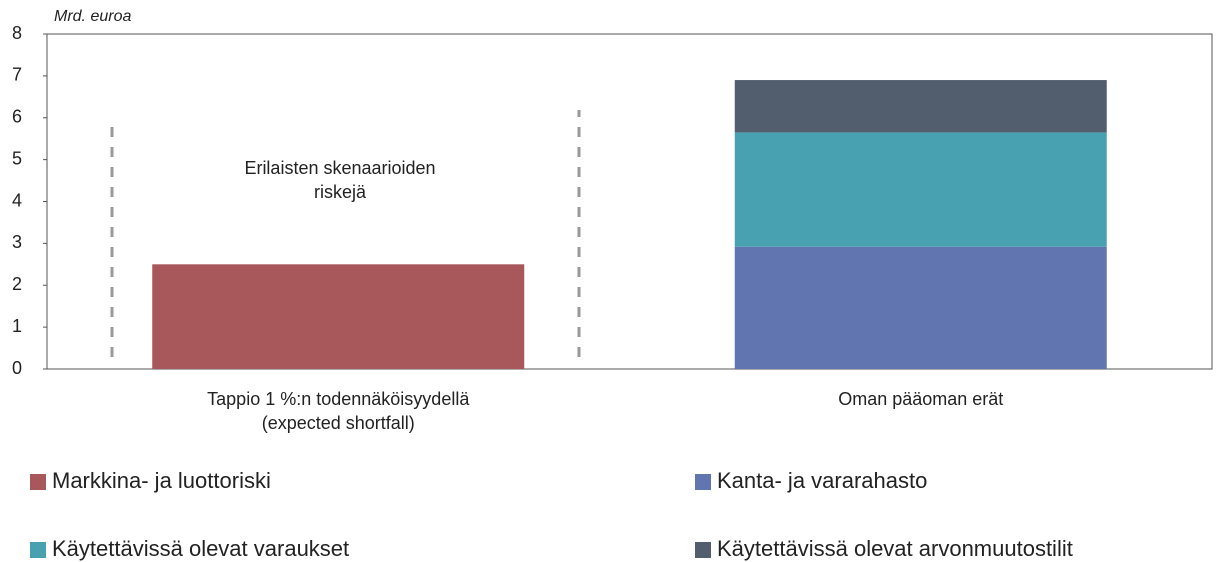 The image size is (1220, 562). What do you see at coordinates (17, 33) in the screenshot?
I see `y-tick-label: 8` at bounding box center [17, 33].